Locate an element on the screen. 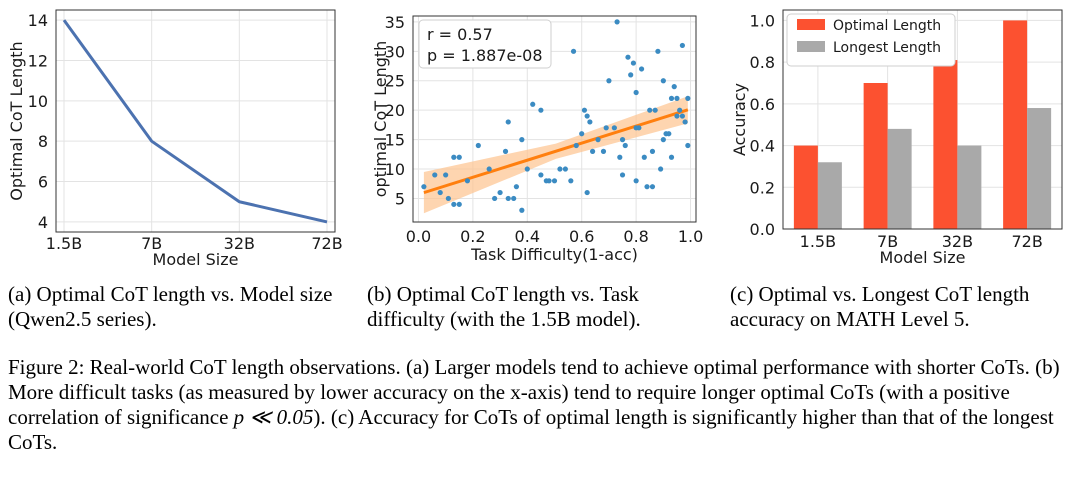 The height and width of the screenshot is (480, 1080). correlation-r: r = 0.57 is located at coordinates (460, 34).